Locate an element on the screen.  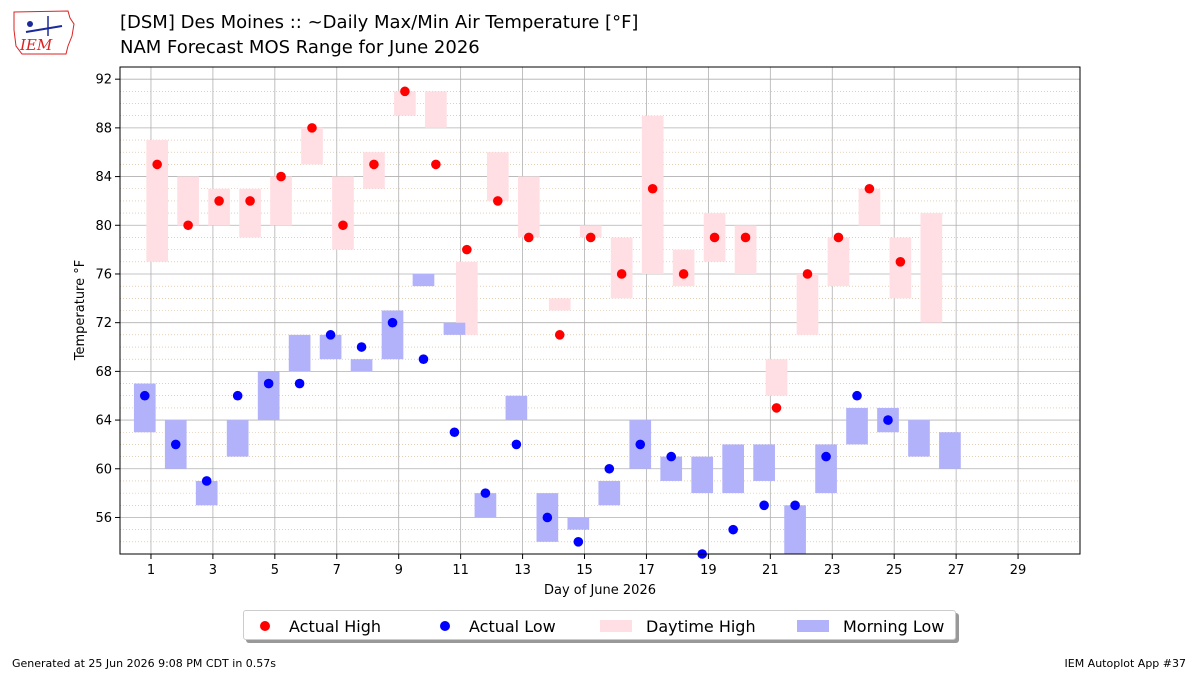
y-tick-label: 68 is located at coordinates (103, 372).